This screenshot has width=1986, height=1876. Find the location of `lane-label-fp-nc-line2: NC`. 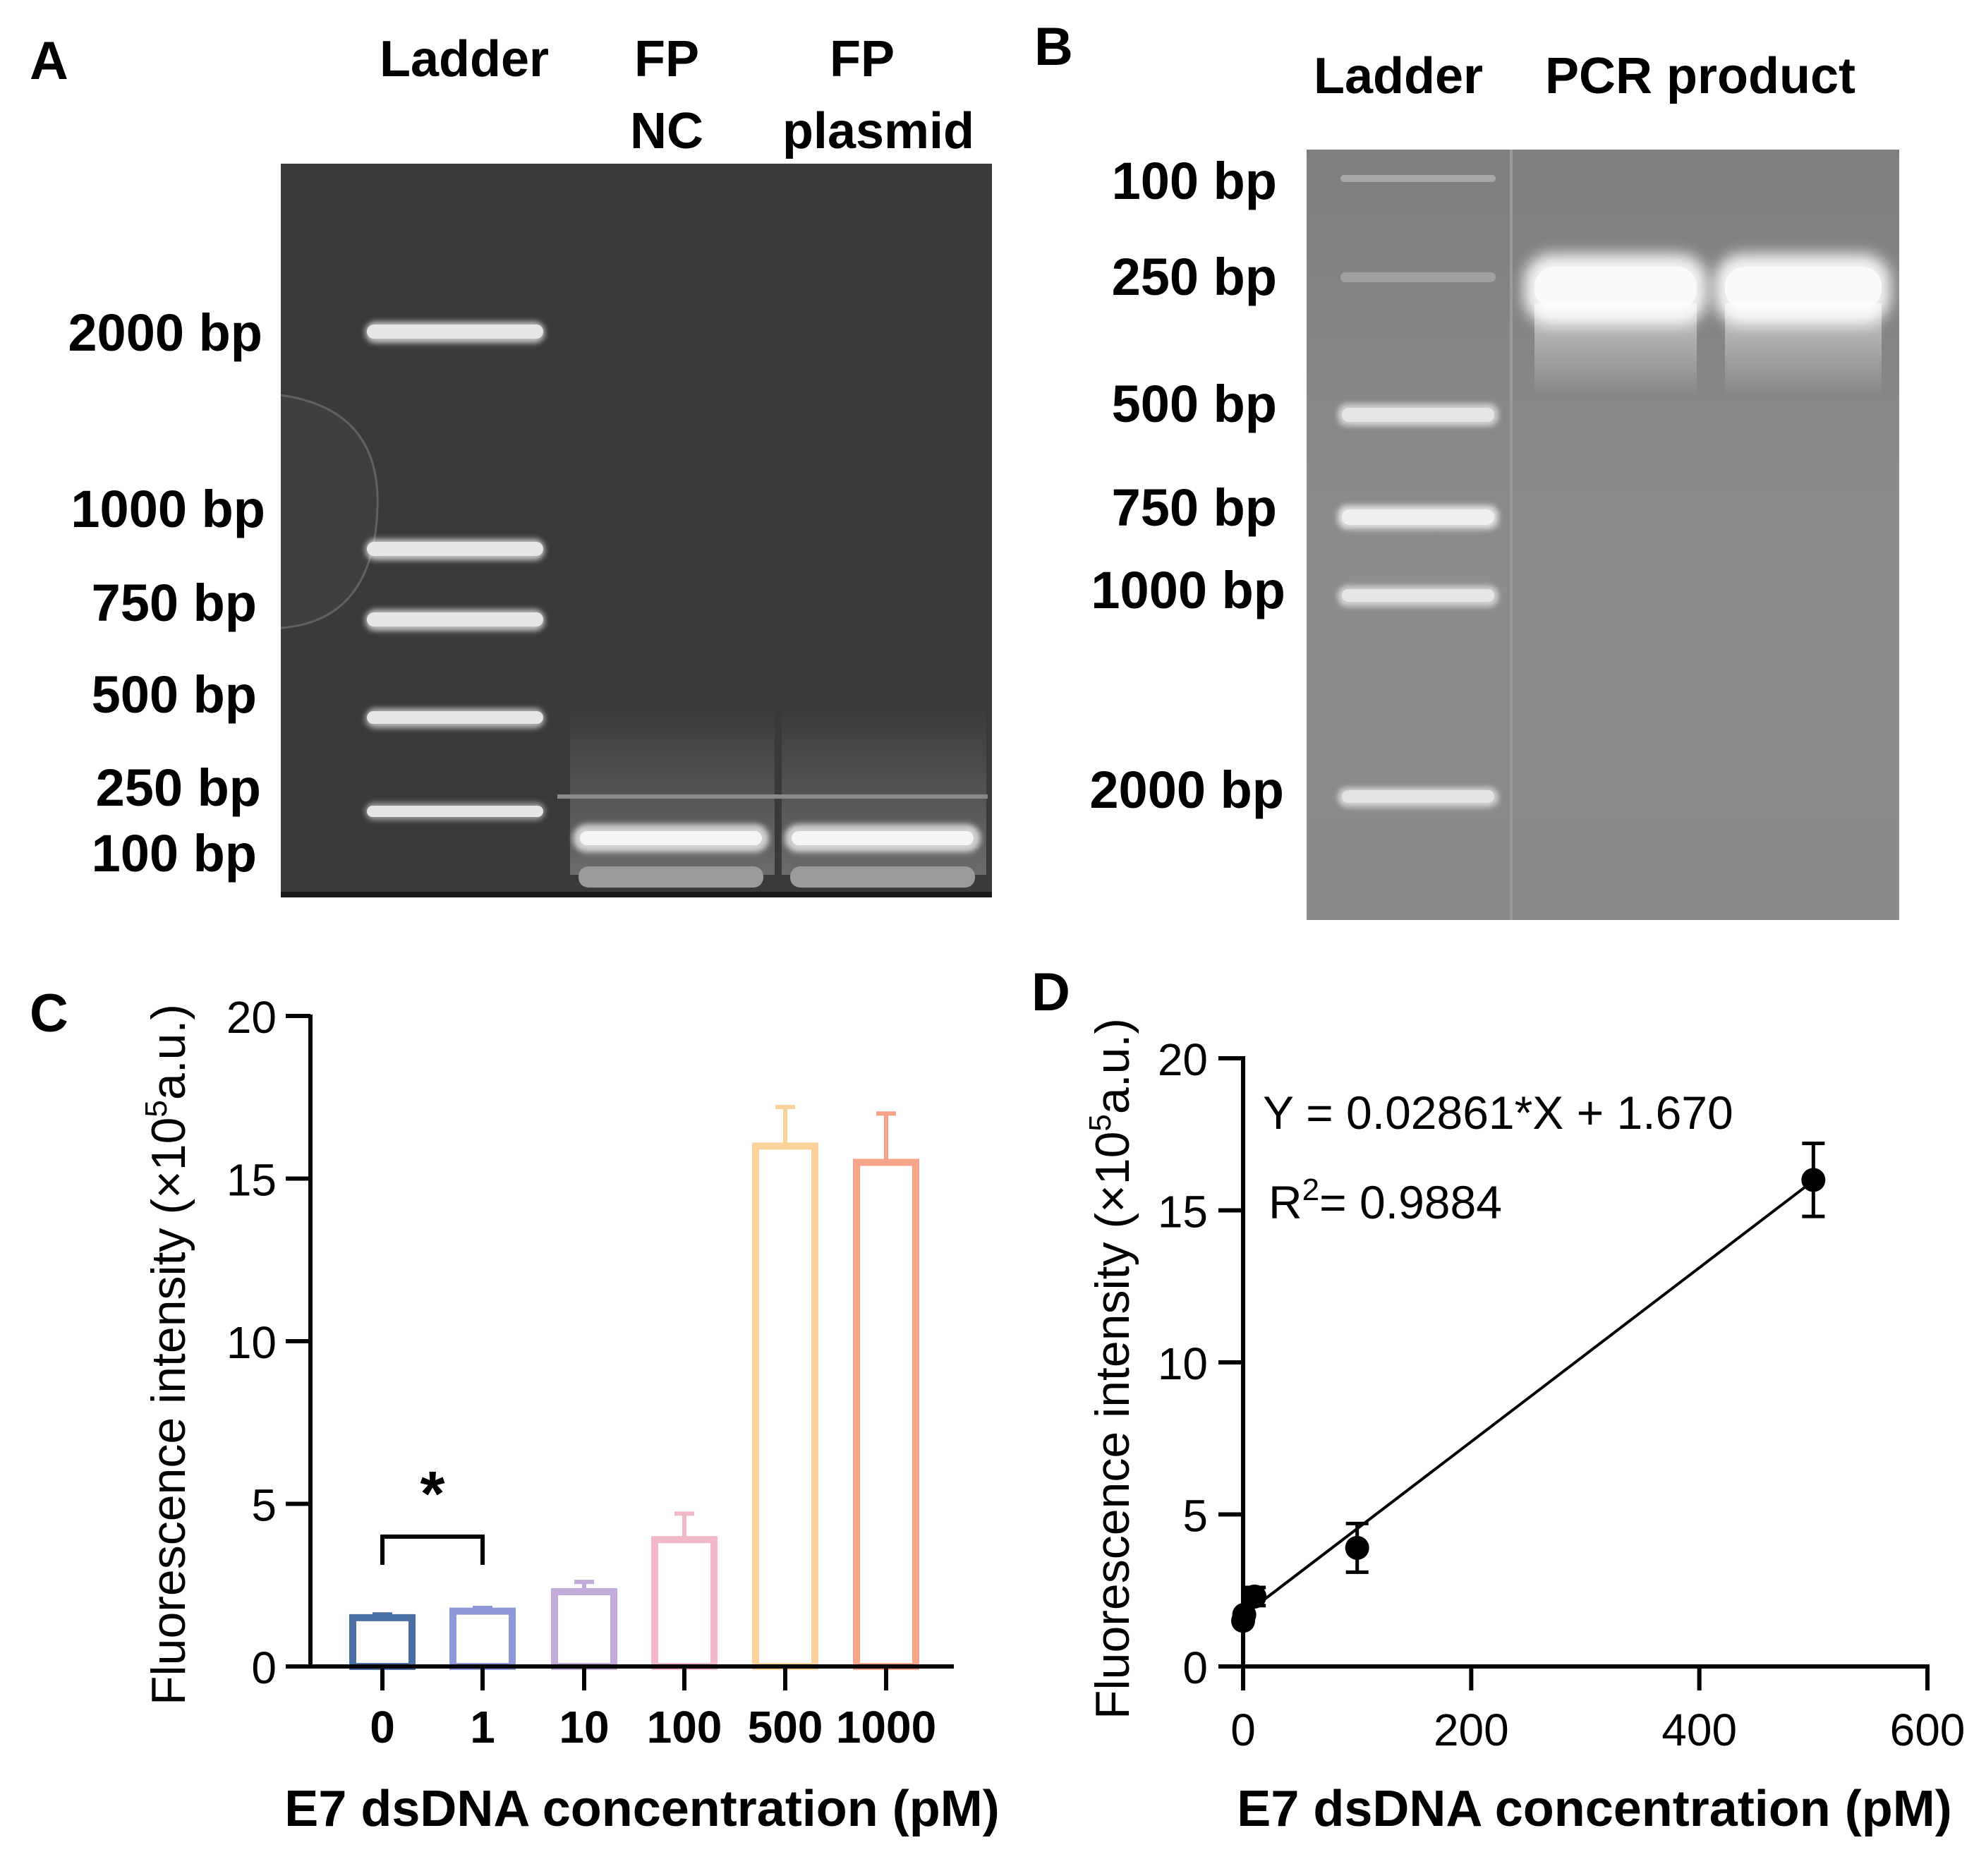

lane-label-fp-nc-line2: NC is located at coordinates (667, 131).